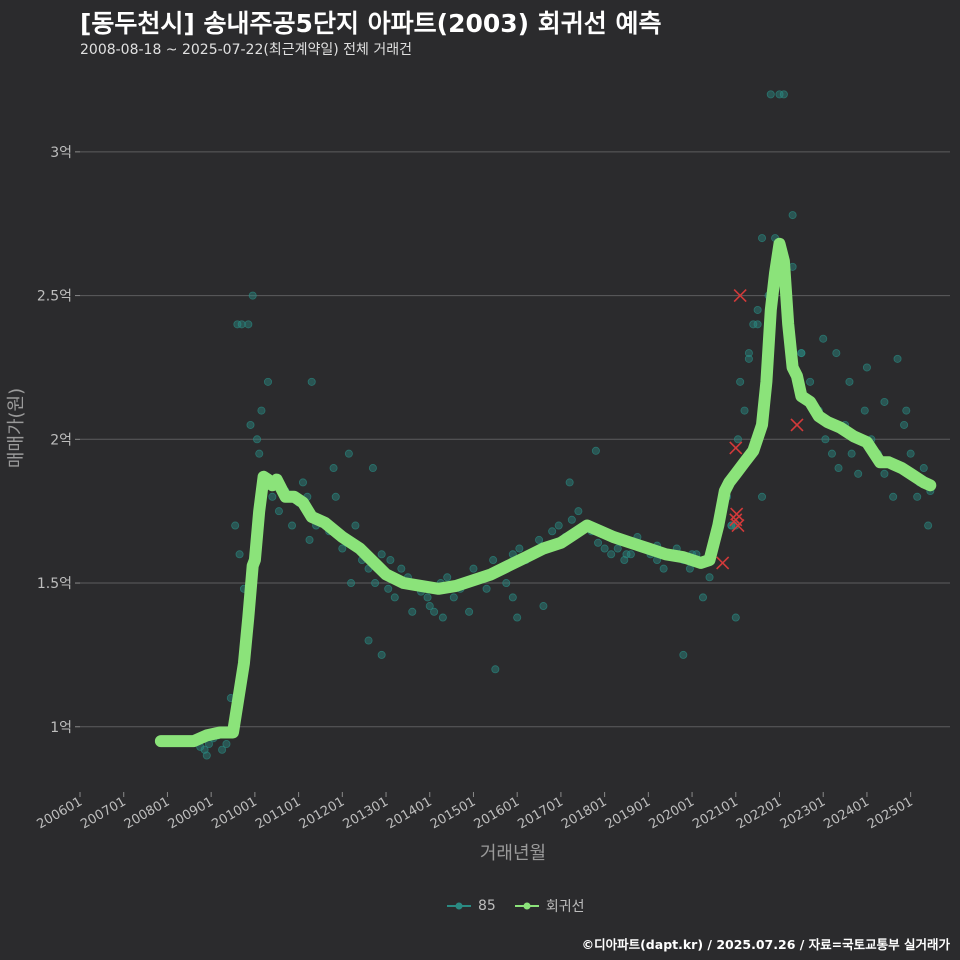  What do you see at coordinates (565, 907) in the screenshot?
I see `legend-label-regression: 회귀선` at bounding box center [565, 907].